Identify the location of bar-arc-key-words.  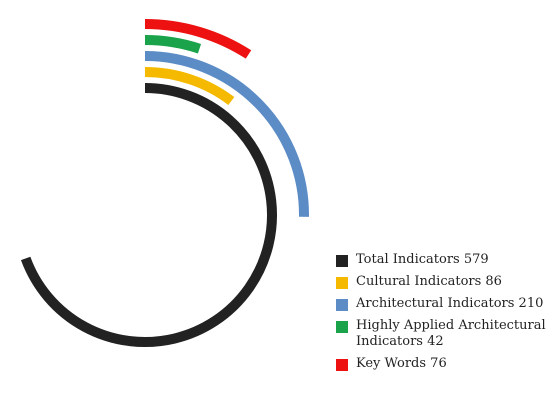
(198, 39).